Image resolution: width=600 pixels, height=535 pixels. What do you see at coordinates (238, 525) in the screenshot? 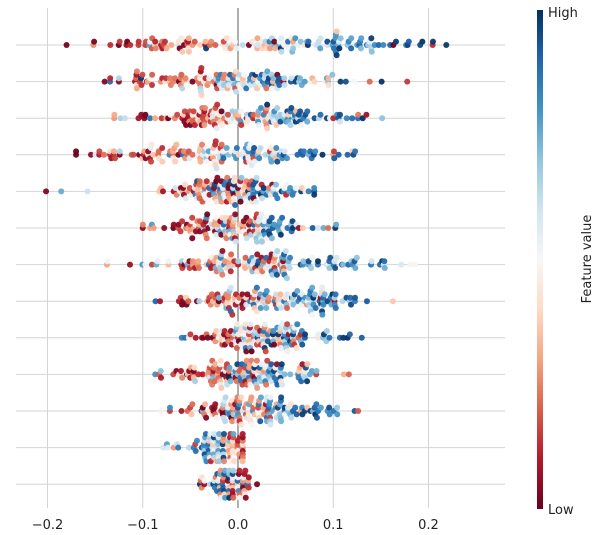
I see `x-tick-label: 0.0` at bounding box center [238, 525].